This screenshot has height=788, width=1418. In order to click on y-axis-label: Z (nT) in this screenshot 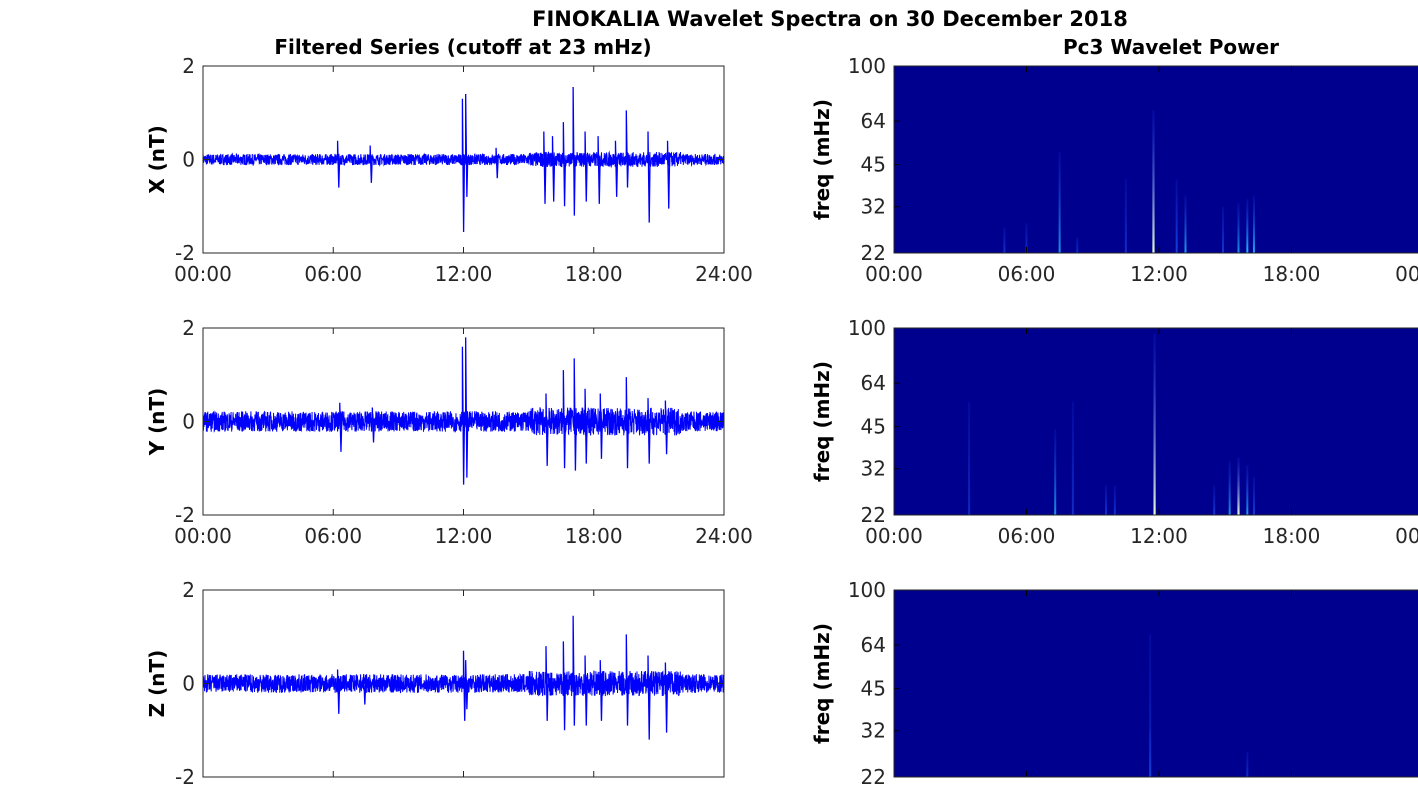, I will do `click(157, 684)`.